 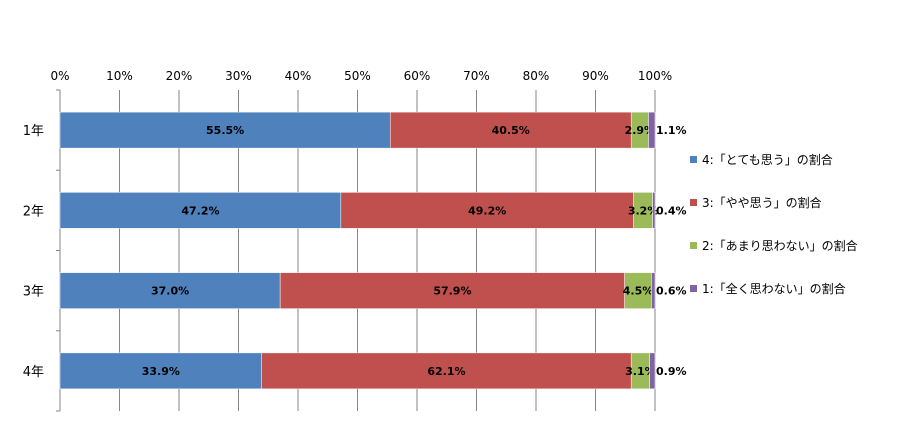 What do you see at coordinates (33, 211) in the screenshot?
I see `category-label: 2年` at bounding box center [33, 211].